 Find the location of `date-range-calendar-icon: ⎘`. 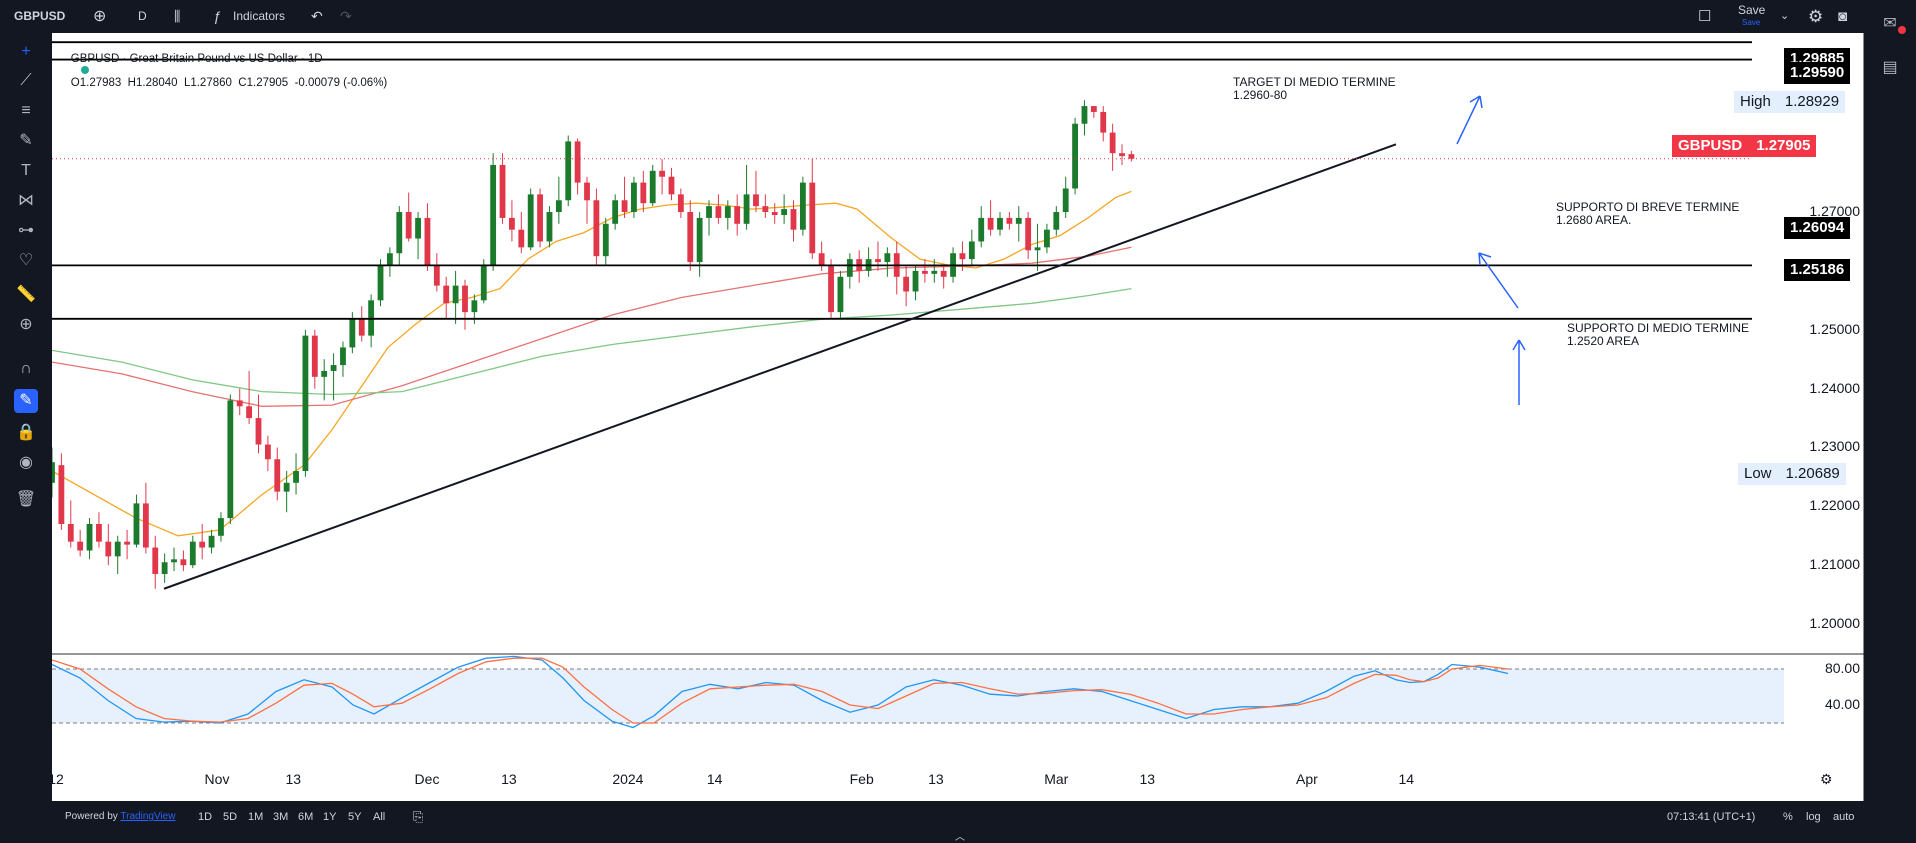

date-range-calendar-icon: ⎘ is located at coordinates (418, 816).